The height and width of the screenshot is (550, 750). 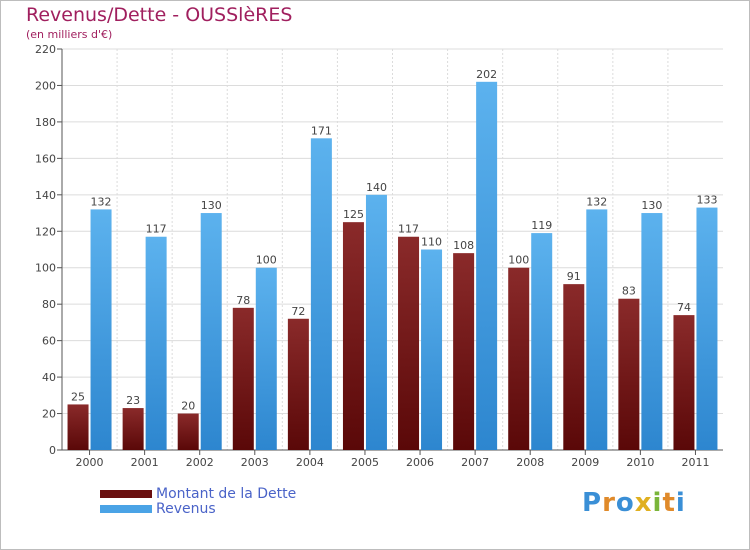 What do you see at coordinates (243, 300) in the screenshot?
I see `data-label-debt: 78` at bounding box center [243, 300].